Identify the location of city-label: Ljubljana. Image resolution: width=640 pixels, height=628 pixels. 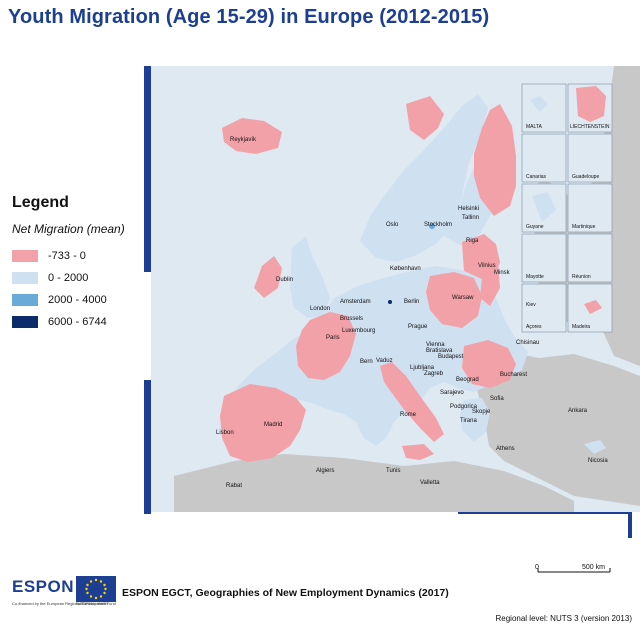
(422, 368).